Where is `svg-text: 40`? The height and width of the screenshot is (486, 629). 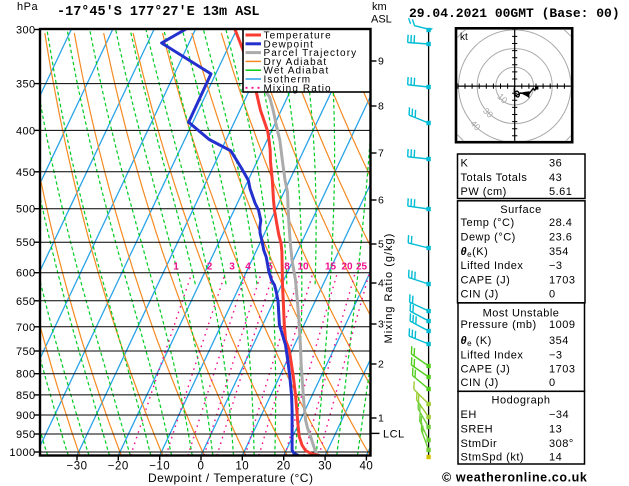 svg-text: 40 is located at coordinates (367, 467).